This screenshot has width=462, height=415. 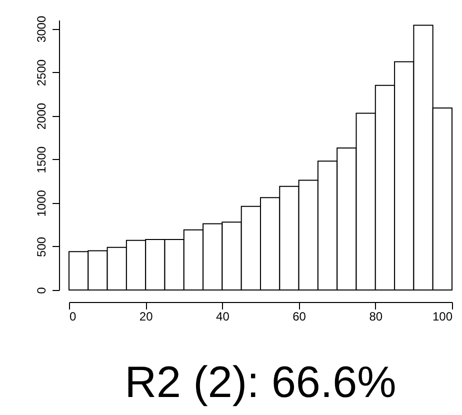 What do you see at coordinates (146, 317) in the screenshot?
I see `x-tick-label: 20` at bounding box center [146, 317].